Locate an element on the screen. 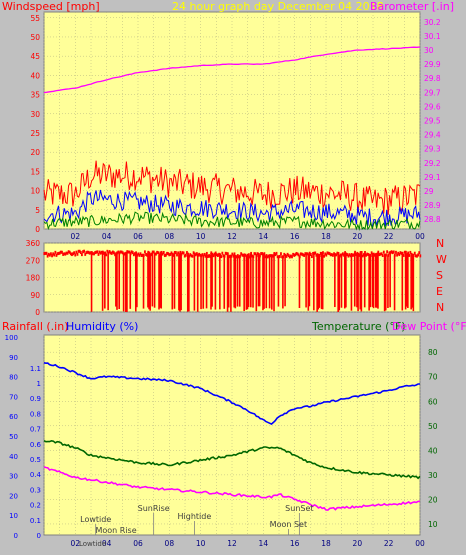  humidity-tick-label: 20 is located at coordinates (13, 496).